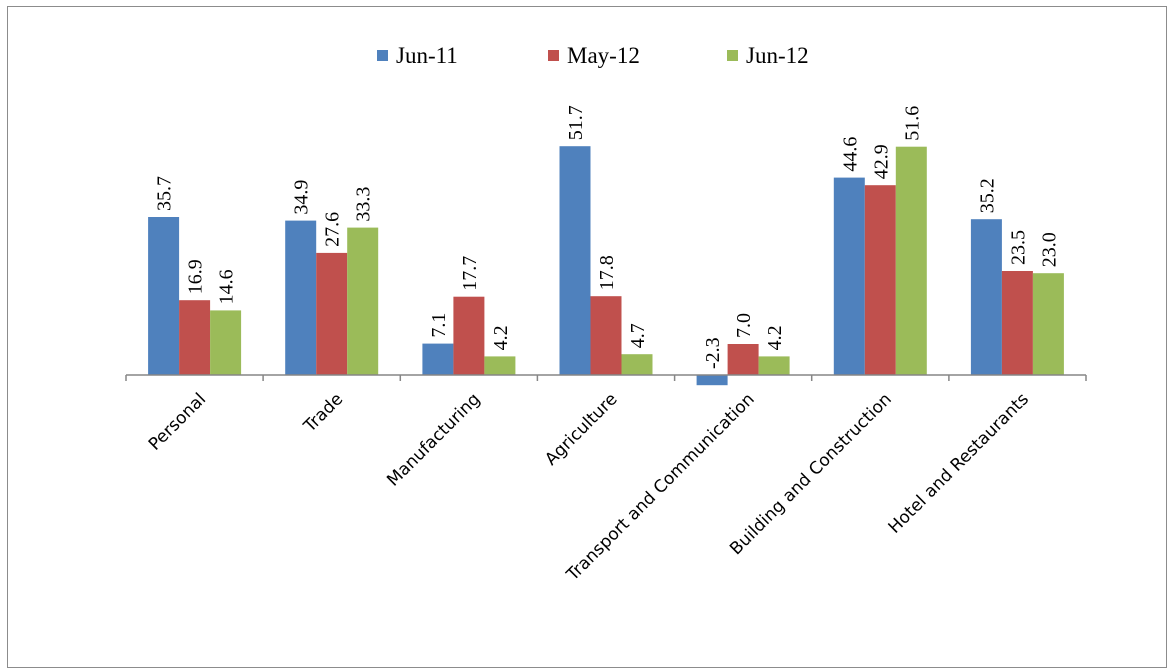 This screenshot has width=1176, height=668. I want to click on value-label-transport-and-communication-jun-11: -2.3, so click(713, 353).